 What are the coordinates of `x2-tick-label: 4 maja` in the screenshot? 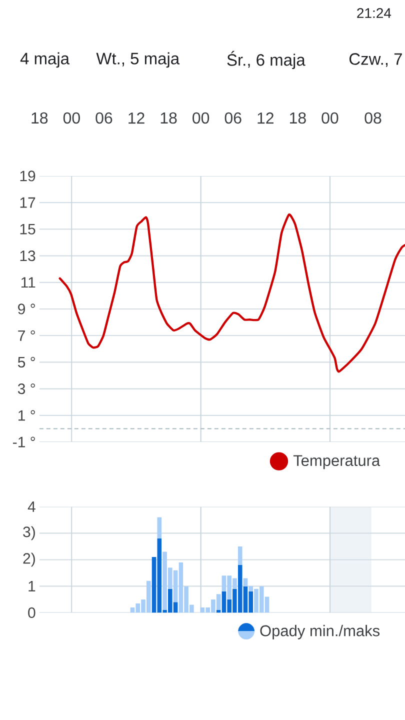 It's located at (45, 60).